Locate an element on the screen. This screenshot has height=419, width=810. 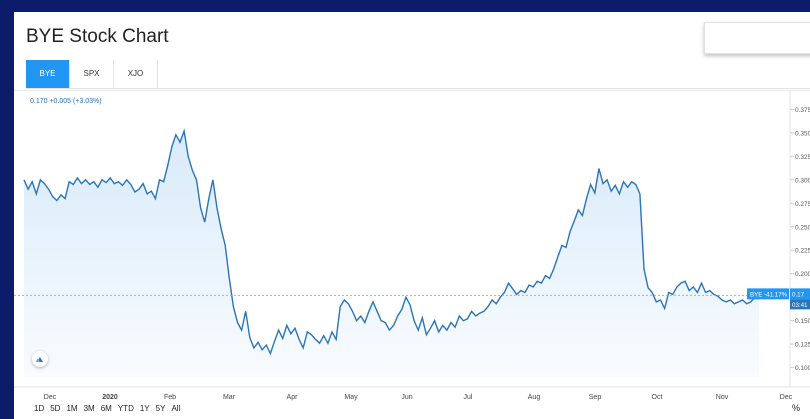
range-5d-button: 5D is located at coordinates (55, 408).